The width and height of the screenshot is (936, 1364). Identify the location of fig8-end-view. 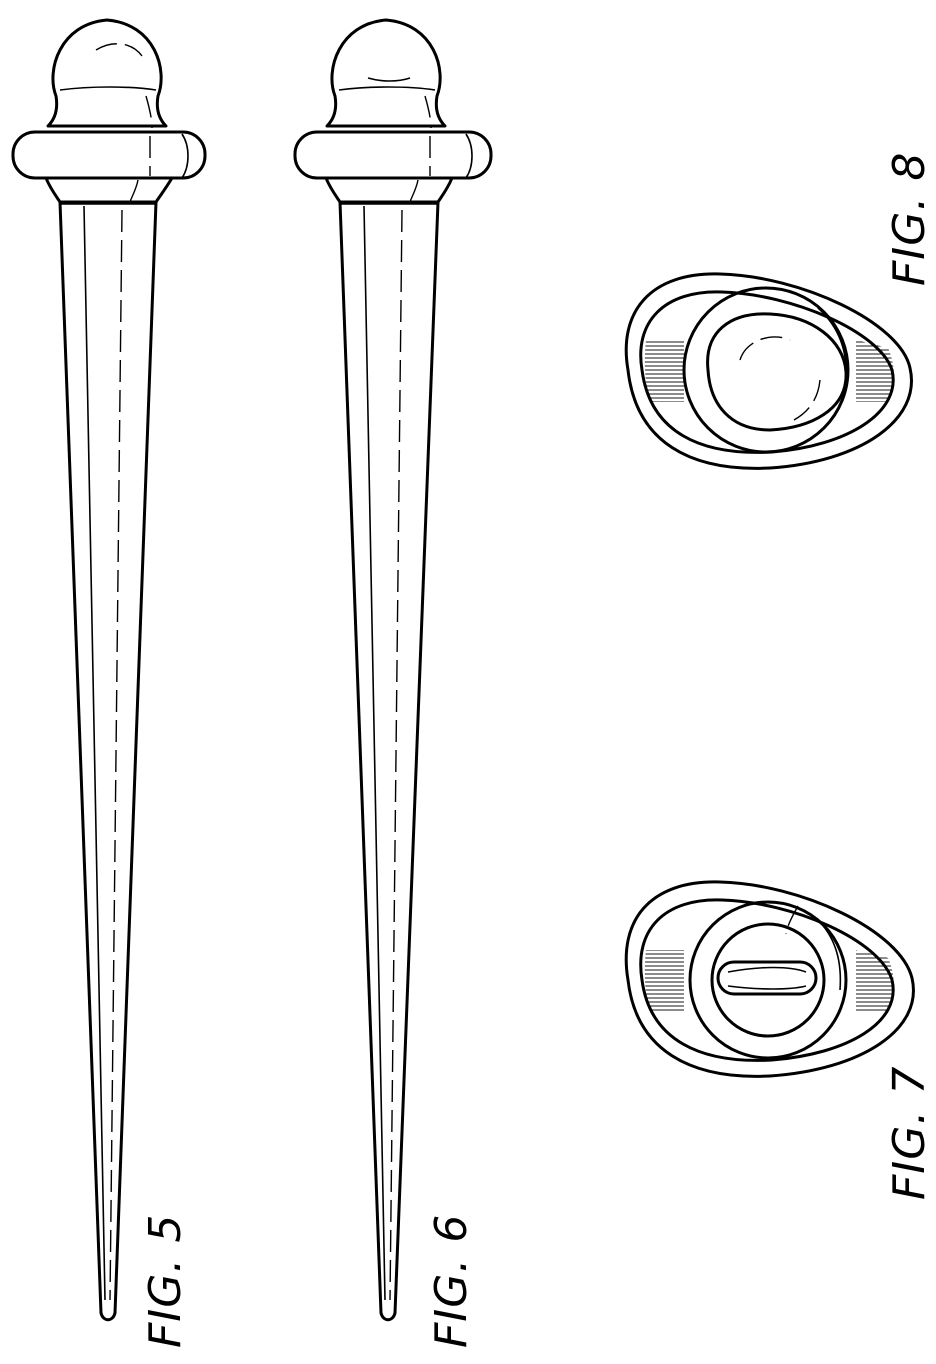
(768, 371).